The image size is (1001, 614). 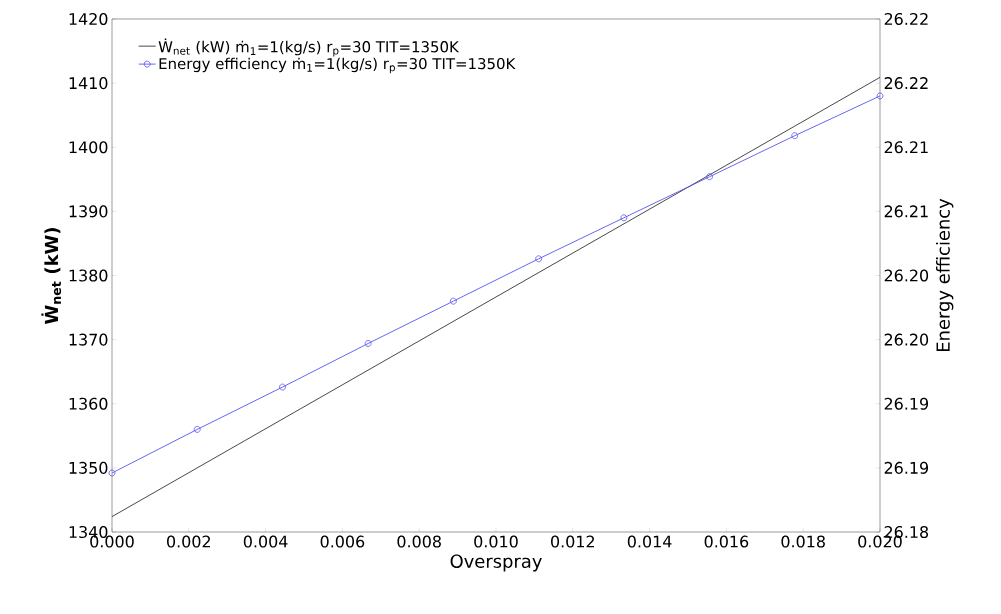 What do you see at coordinates (337, 65) in the screenshot?
I see `legend-label: Energy efficiency ṁ$_{1}$=1(kg/s) r$_{p}$=30 TIT=1350K` at bounding box center [337, 65].